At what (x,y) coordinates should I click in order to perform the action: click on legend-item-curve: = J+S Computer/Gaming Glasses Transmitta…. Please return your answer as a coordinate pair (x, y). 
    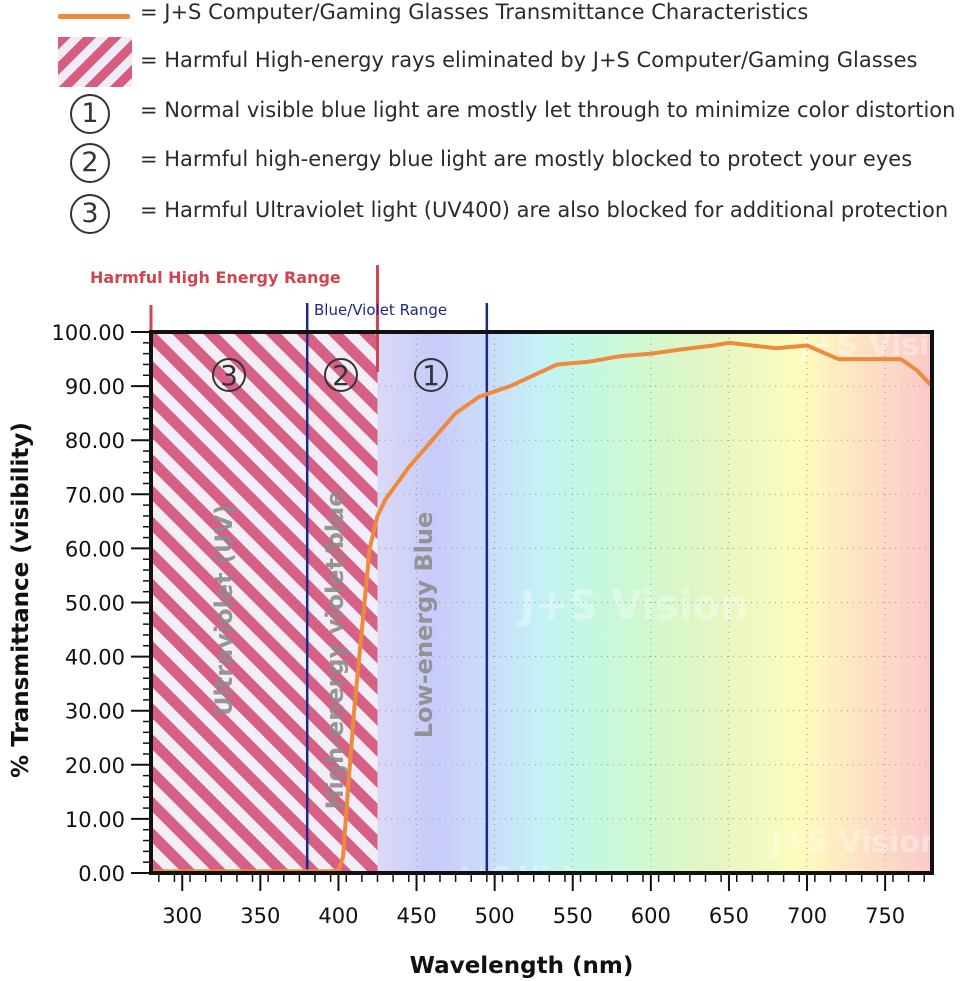
    Looking at the image, I should click on (484, 20).